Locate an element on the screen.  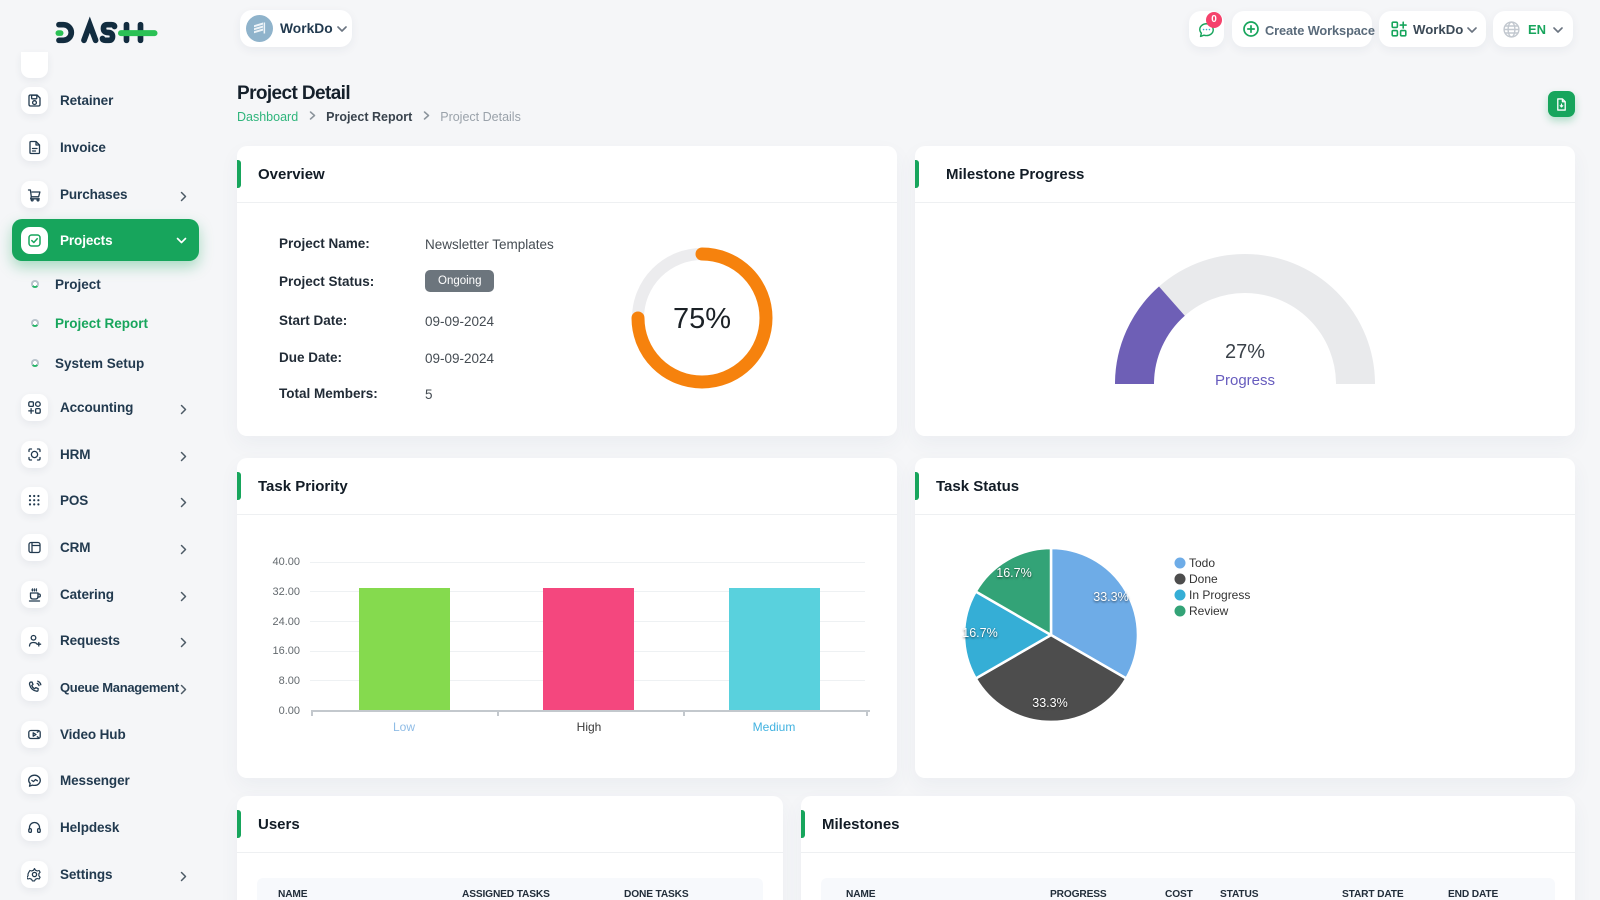
svg-text: Done is located at coordinates (1203, 579).